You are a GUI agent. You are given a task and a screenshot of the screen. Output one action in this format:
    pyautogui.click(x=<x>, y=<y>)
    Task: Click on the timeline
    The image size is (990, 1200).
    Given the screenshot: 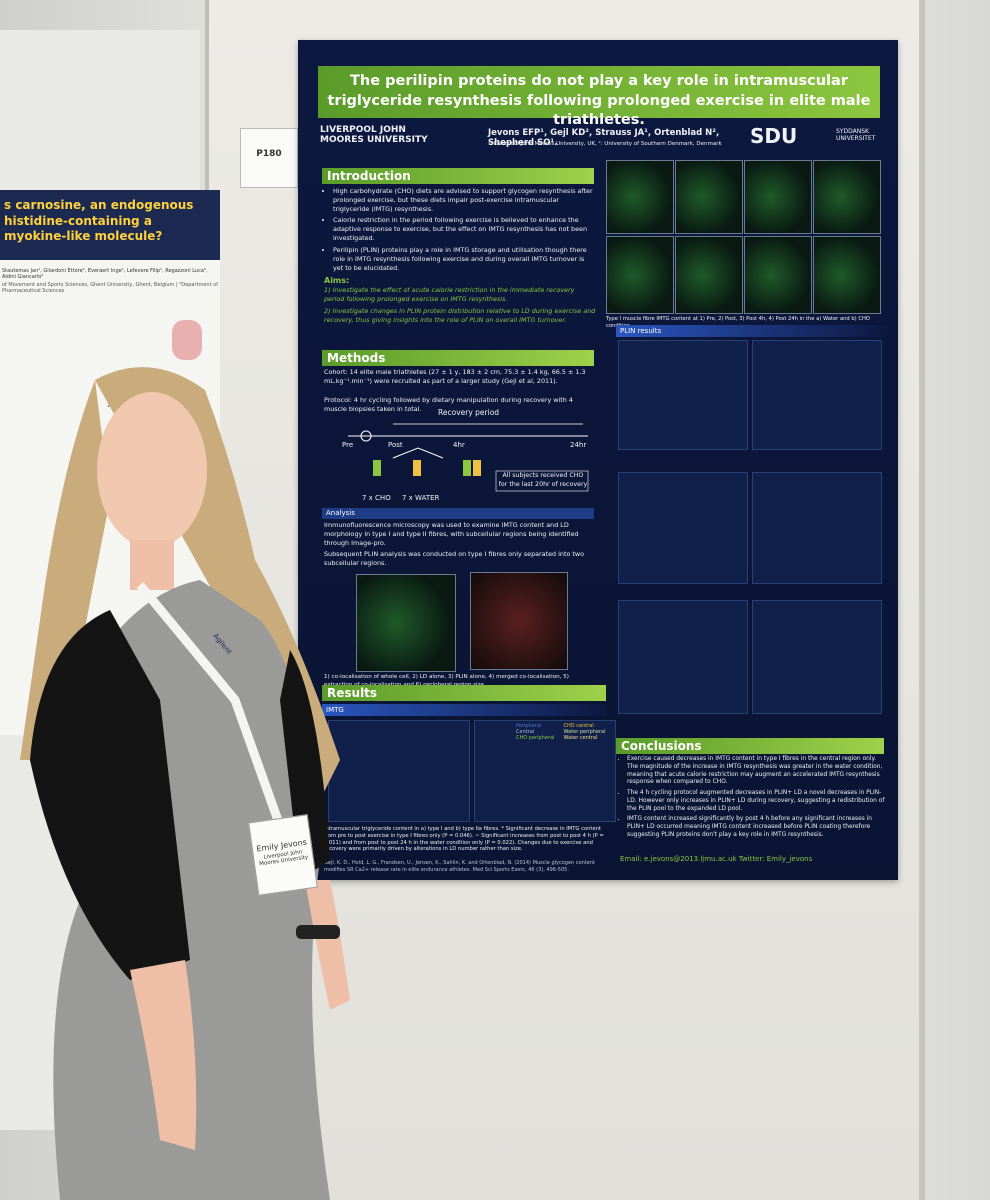 What is the action you would take?
    pyautogui.click(x=468, y=457)
    